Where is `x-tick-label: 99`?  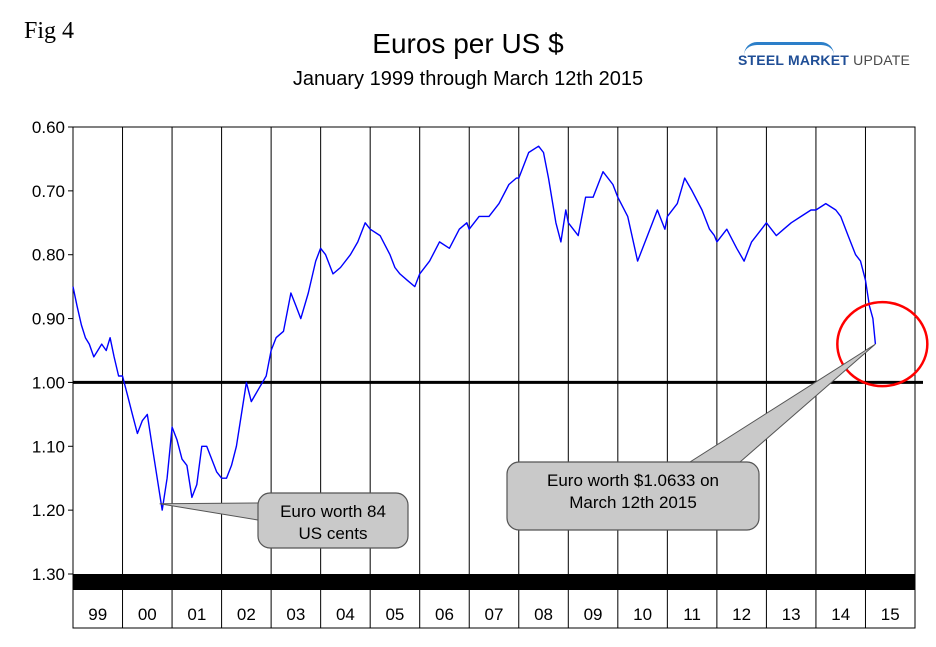 x-tick-label: 99 is located at coordinates (97, 614).